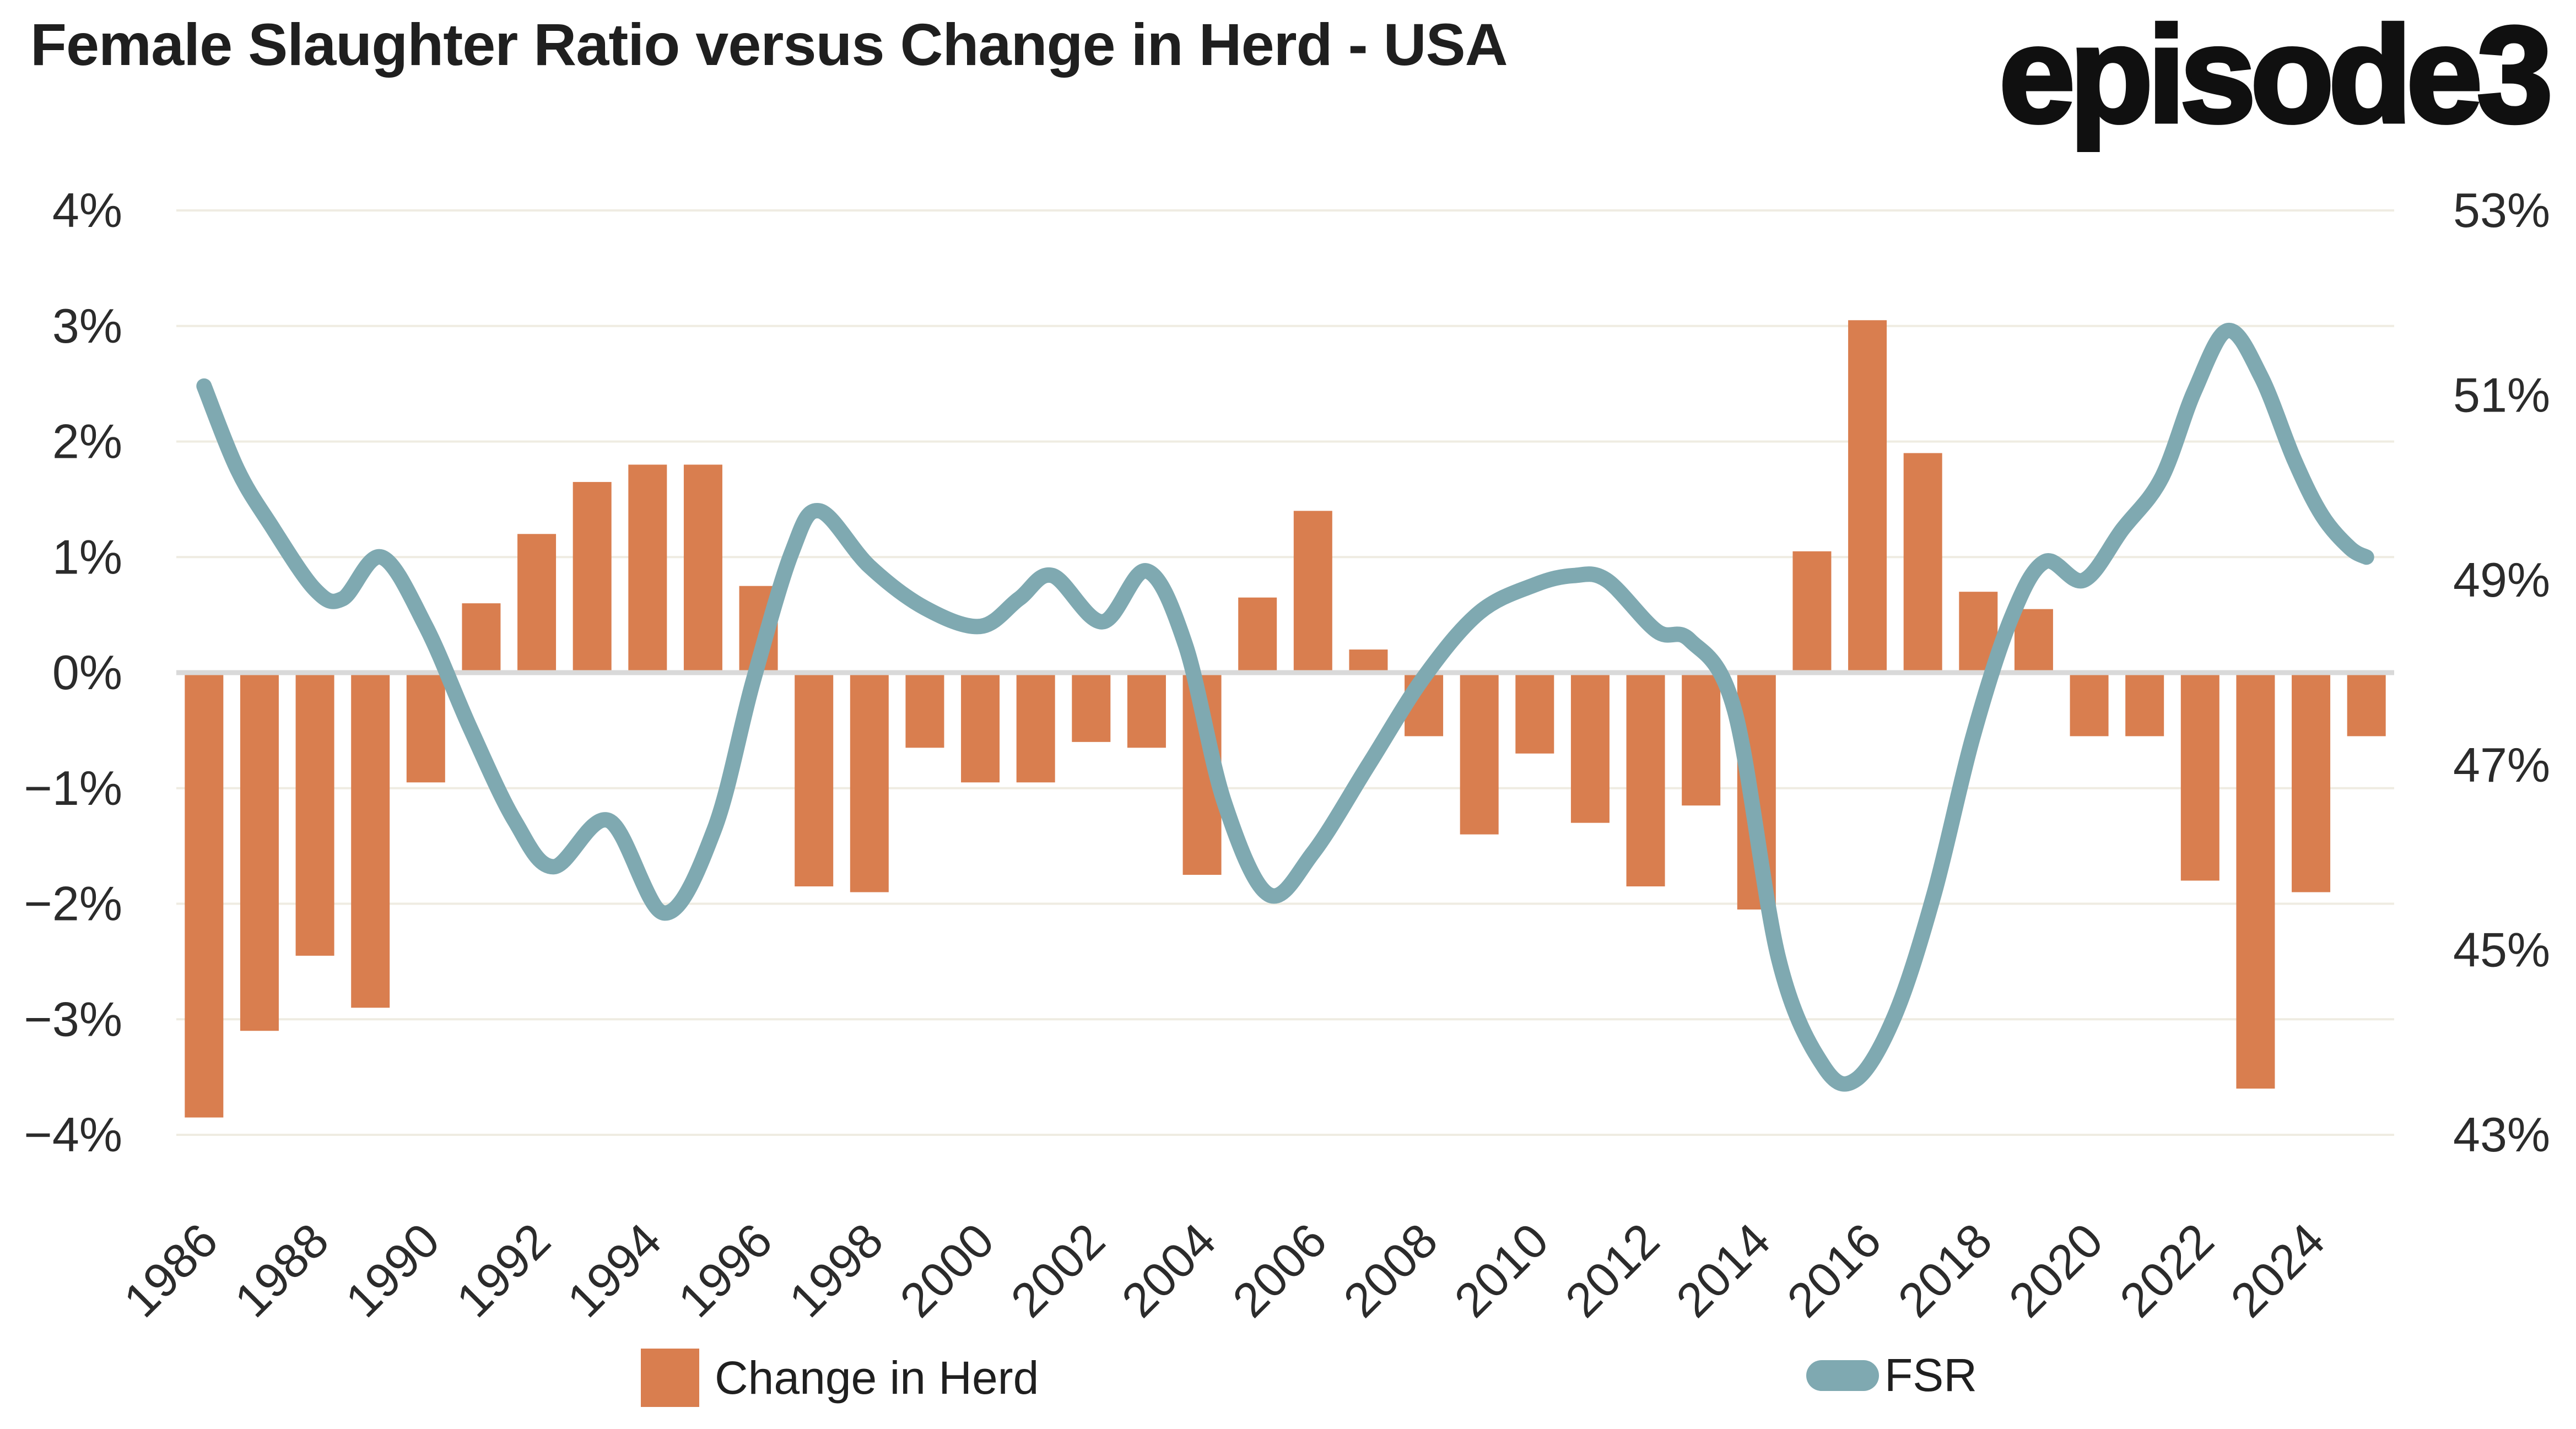  Describe the element at coordinates (725, 1270) in the screenshot. I see `x-axis-tick: 1996` at that location.